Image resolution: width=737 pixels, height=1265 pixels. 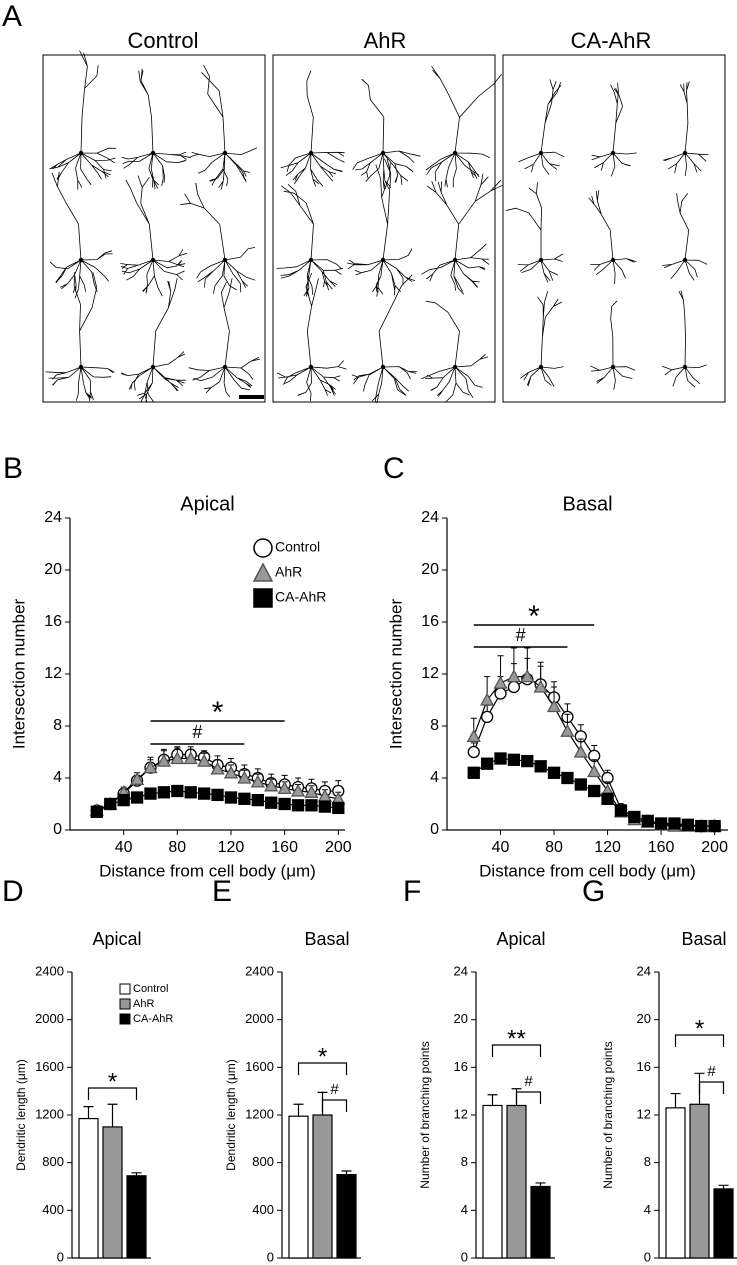 What do you see at coordinates (49, 970) in the screenshot?
I see `y-tick-label: 2400` at bounding box center [49, 970].